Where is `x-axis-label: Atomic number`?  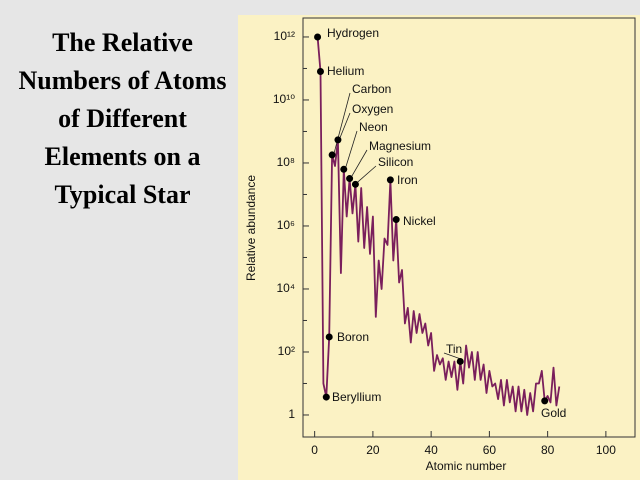
x-axis-label: Atomic number is located at coordinates (466, 466).